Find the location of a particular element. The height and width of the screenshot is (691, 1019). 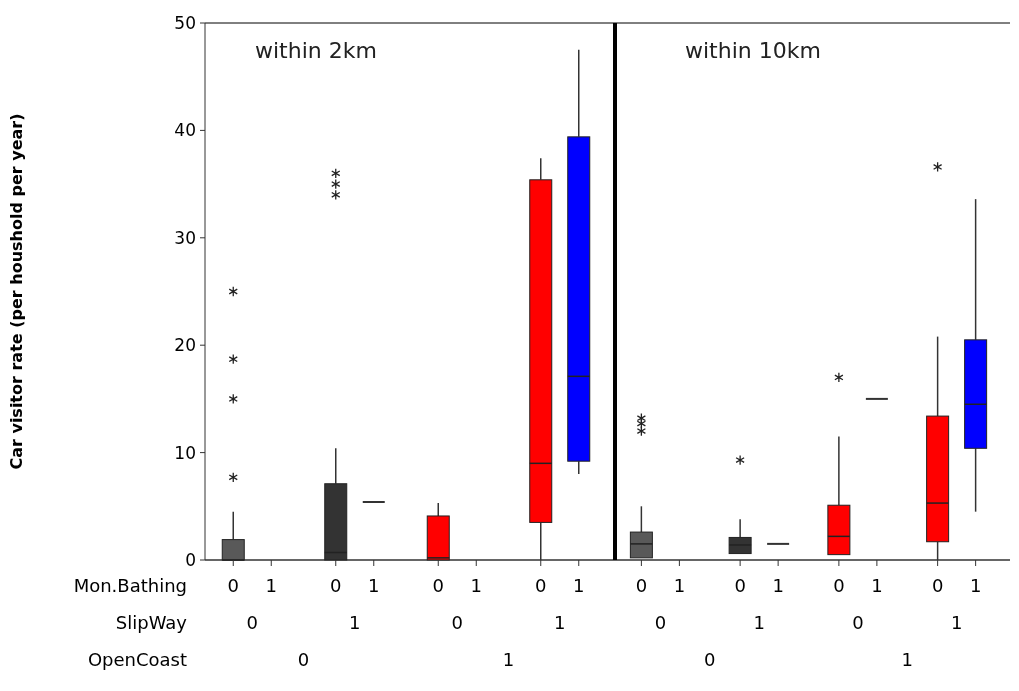

text: OpenCoast is located at coordinates (137, 659).